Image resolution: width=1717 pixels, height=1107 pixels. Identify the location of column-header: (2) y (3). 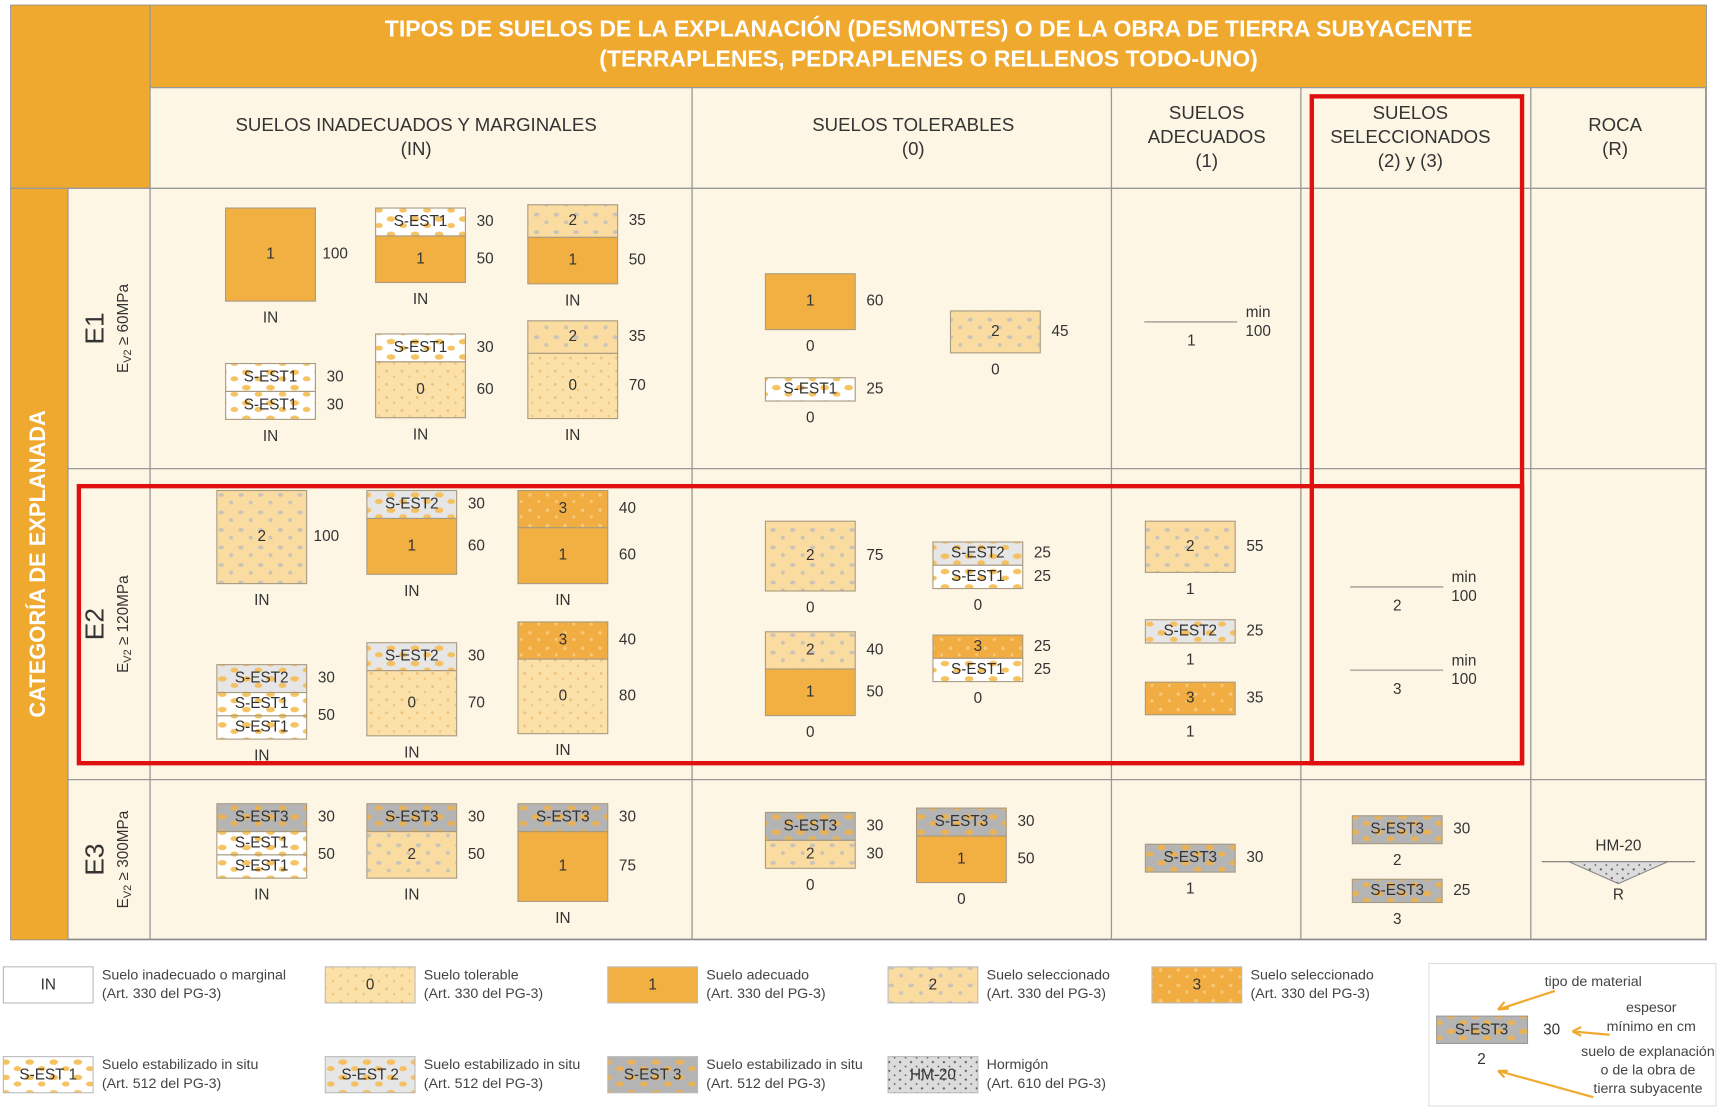
(1410, 160).